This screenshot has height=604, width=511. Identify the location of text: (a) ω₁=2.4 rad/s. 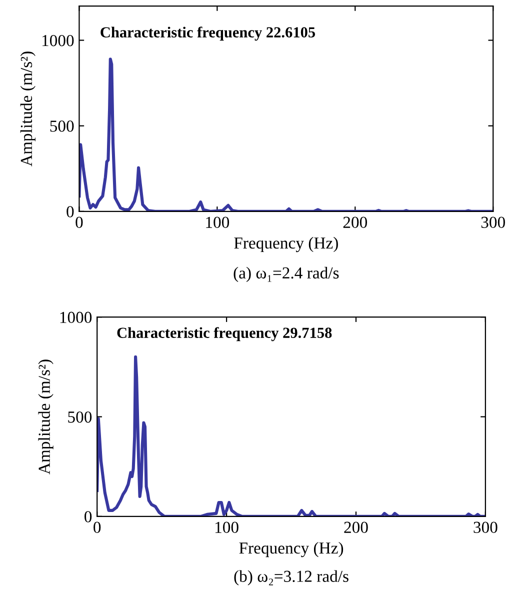
(286, 274).